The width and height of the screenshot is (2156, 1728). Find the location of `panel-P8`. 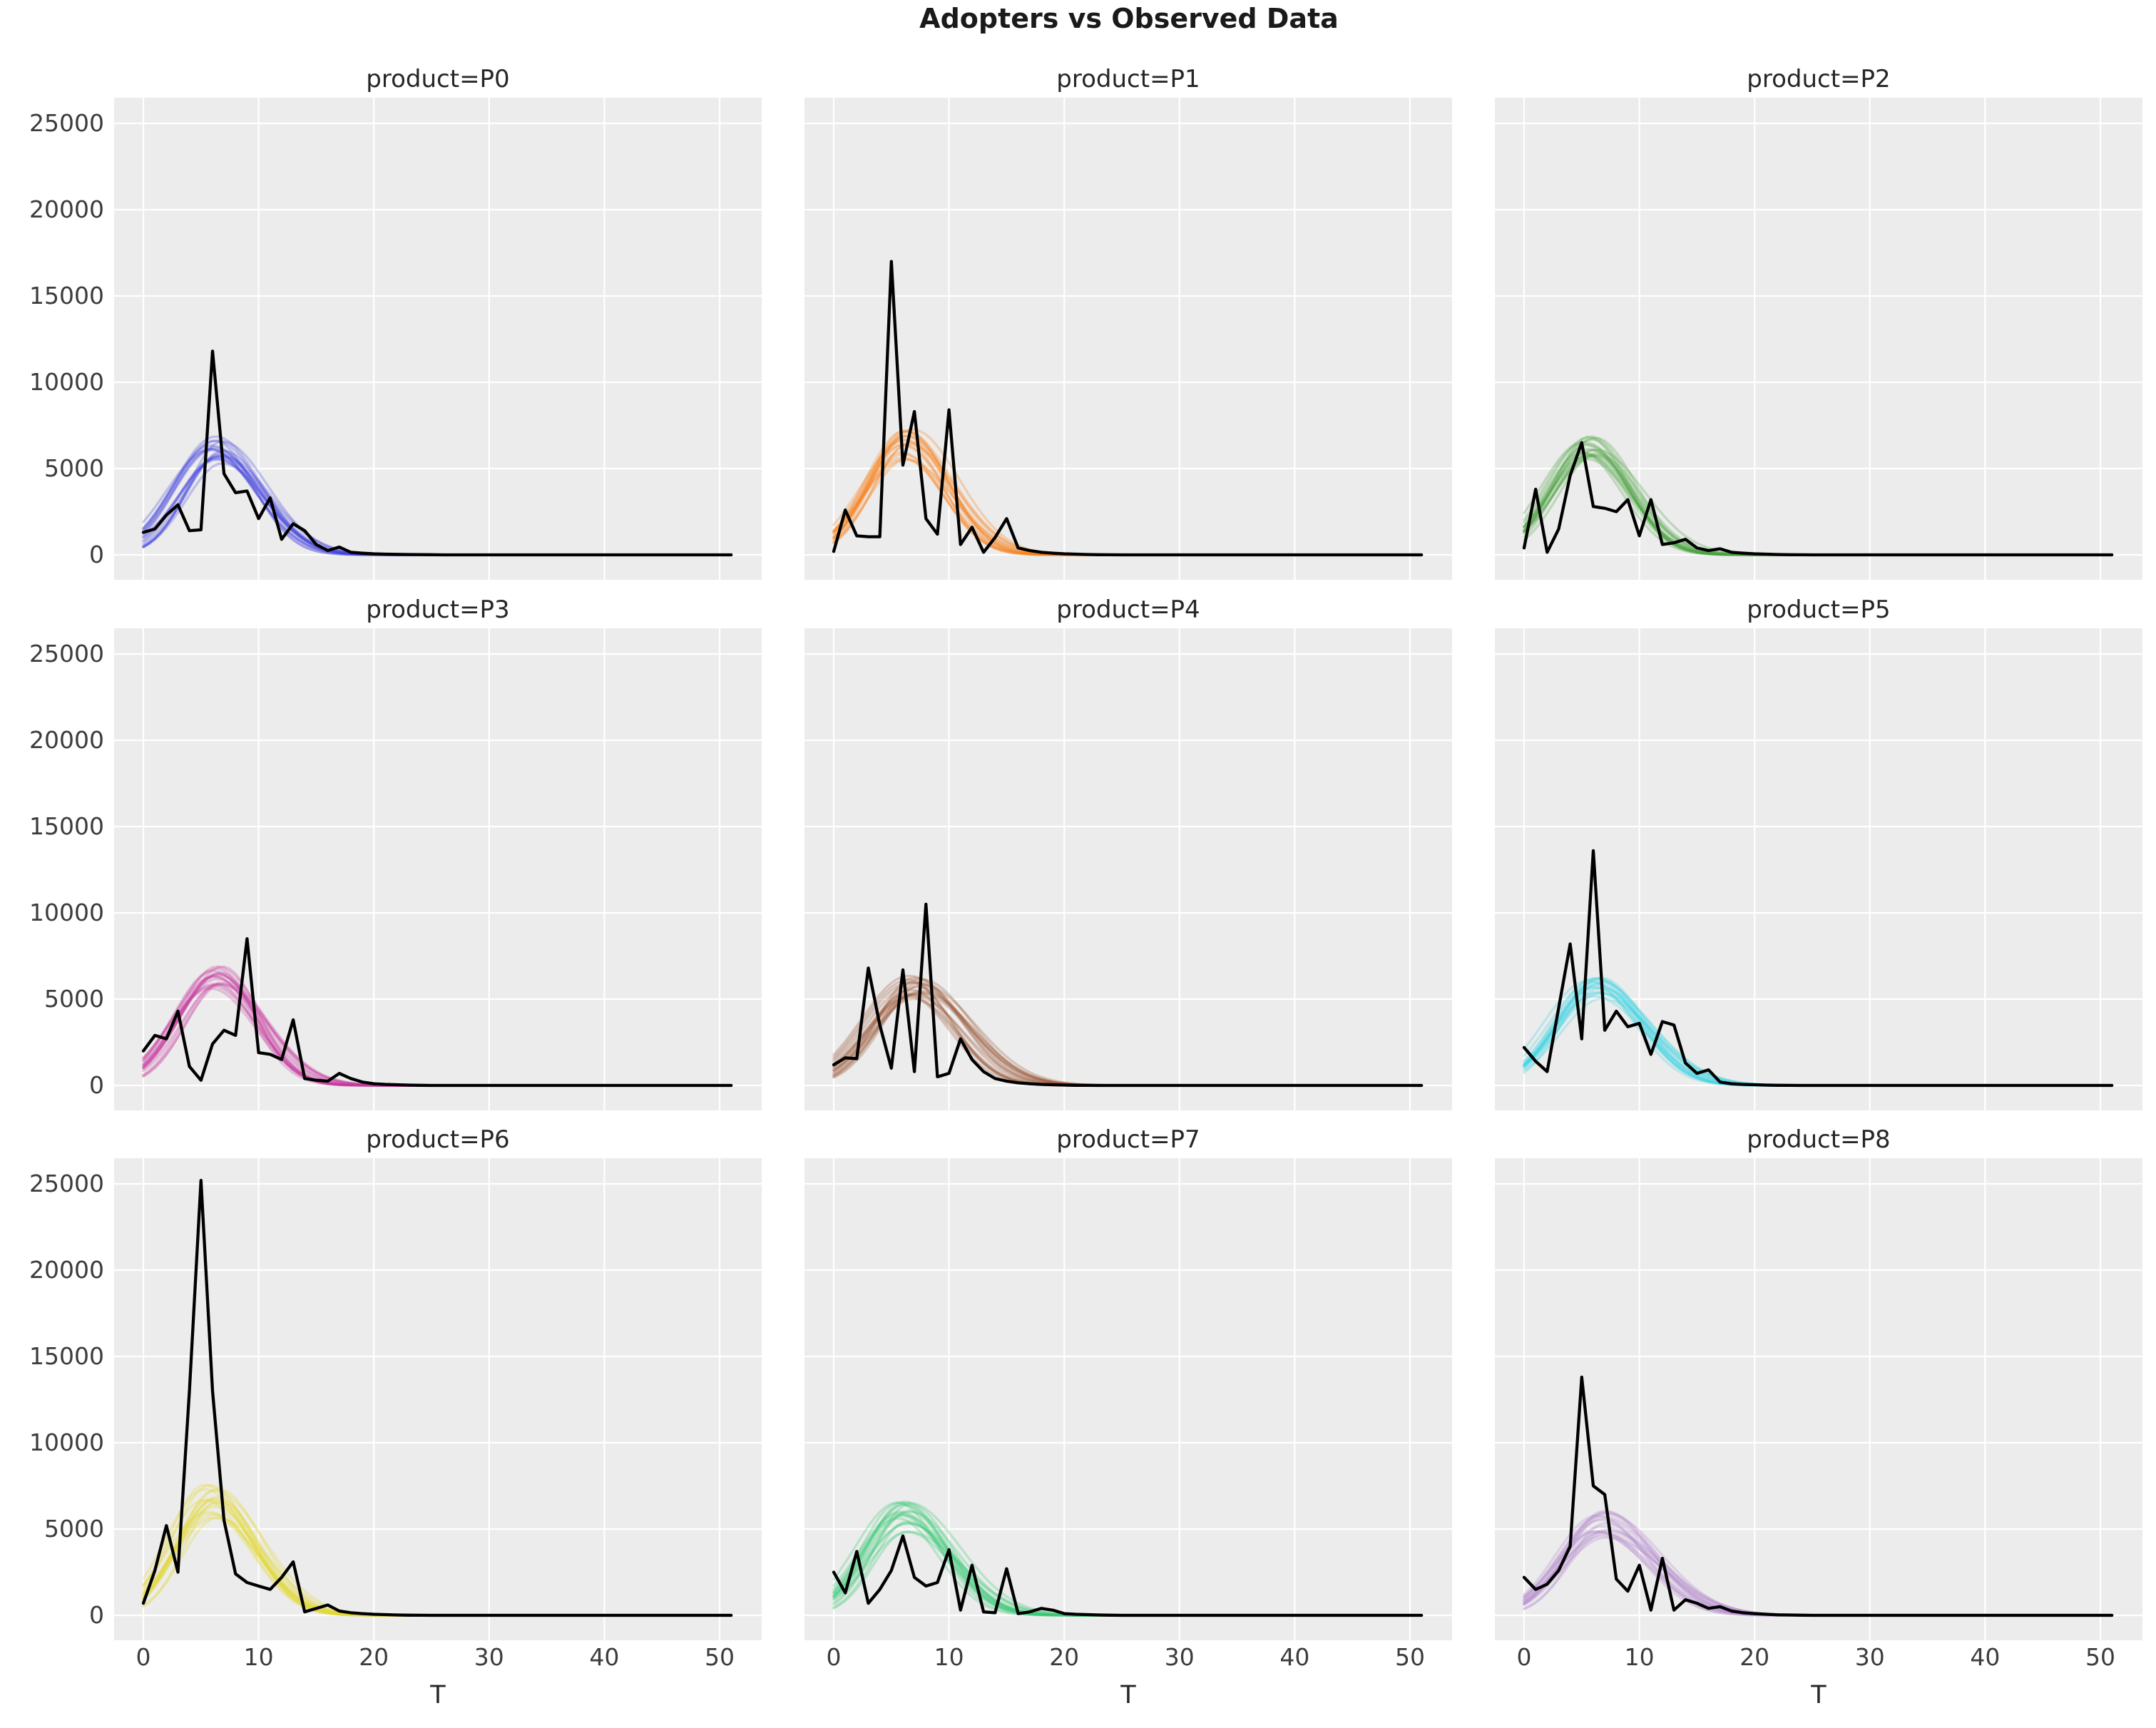

panel-P8 is located at coordinates (1819, 1399).